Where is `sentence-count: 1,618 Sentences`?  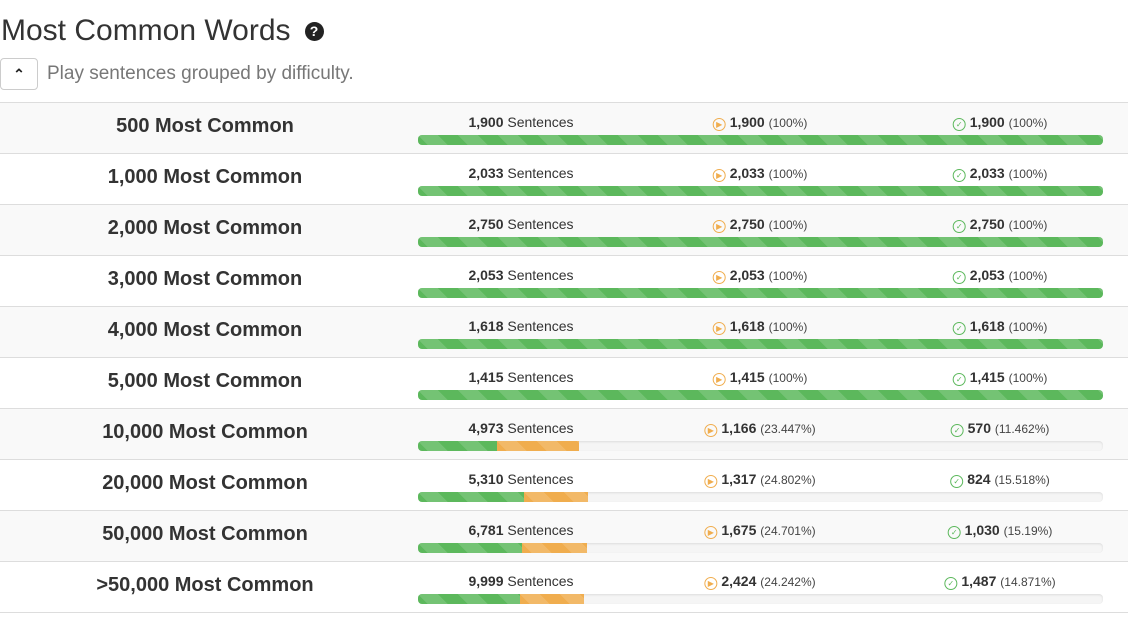
sentence-count: 1,618 Sentences is located at coordinates (520, 326).